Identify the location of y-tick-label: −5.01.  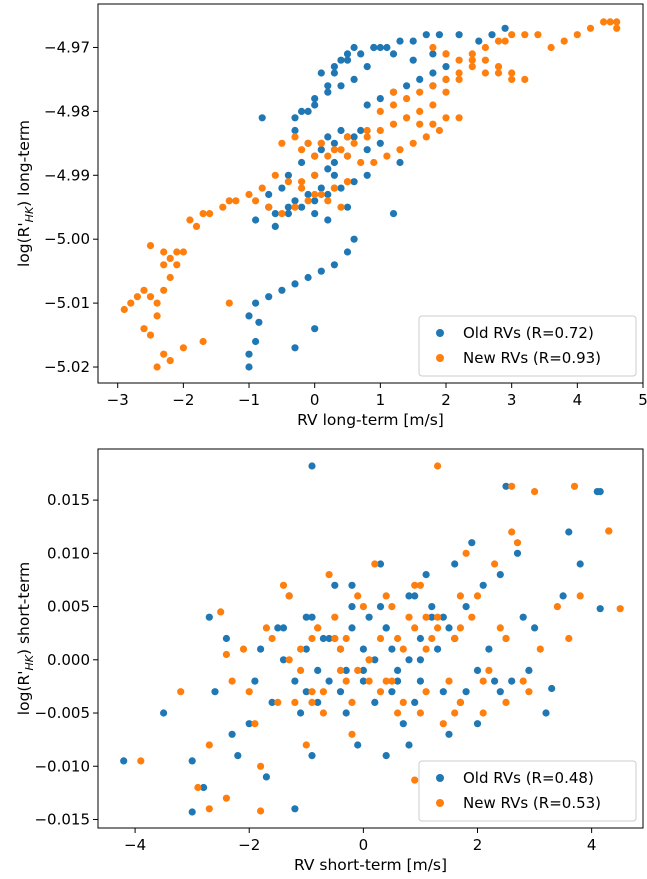
(67, 303).